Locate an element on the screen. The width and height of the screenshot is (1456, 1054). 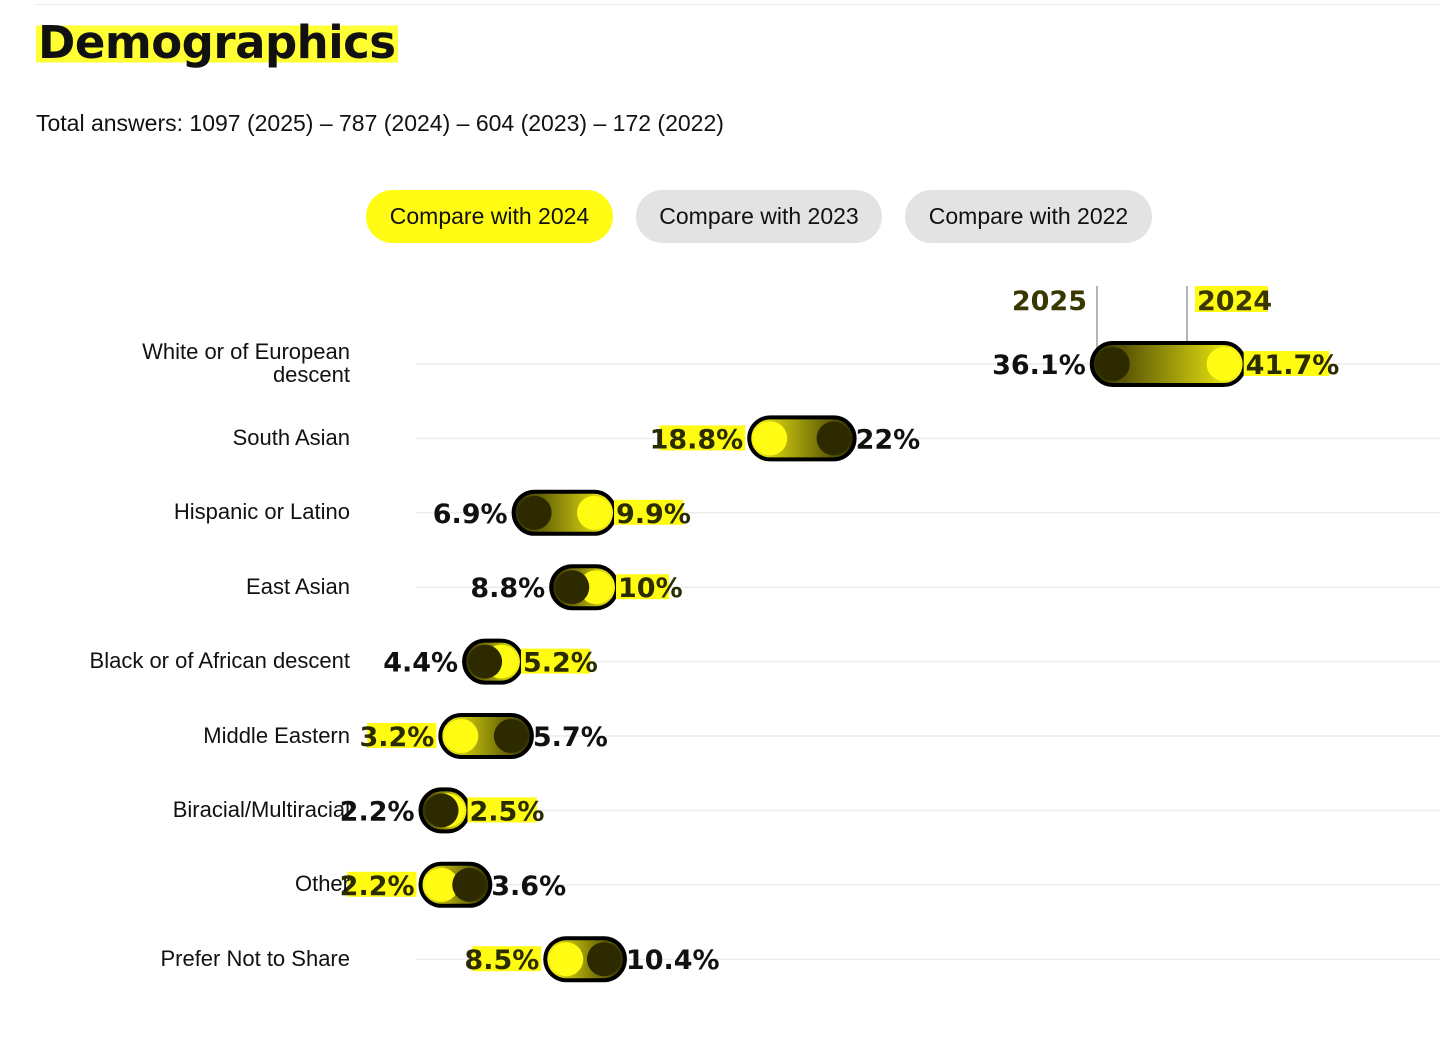
value-label-2024-group: 41.7% is located at coordinates (1291, 365).